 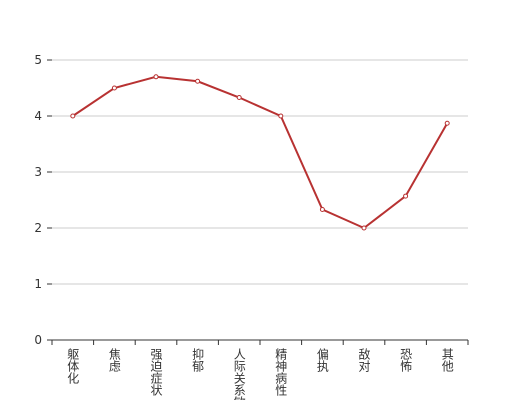 I want to click on x-tick-label: 恐怖, so click(x=406, y=360).